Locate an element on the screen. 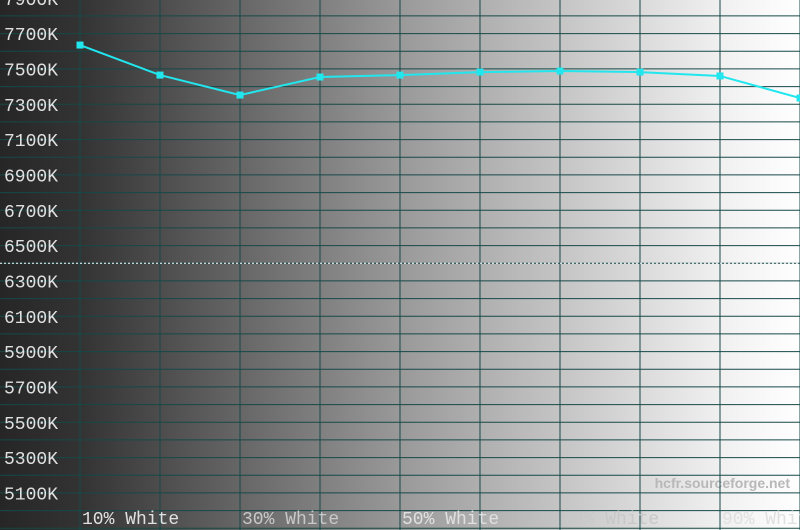 The height and width of the screenshot is (530, 800). y-tick-label: 6700K is located at coordinates (31, 213).